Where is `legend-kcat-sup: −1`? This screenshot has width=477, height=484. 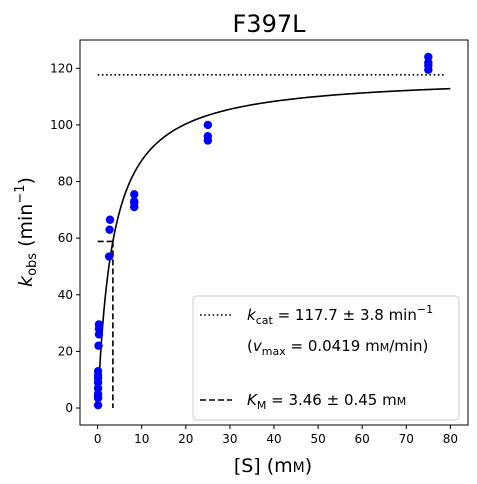
legend-kcat-sup: −1 is located at coordinates (425, 309).